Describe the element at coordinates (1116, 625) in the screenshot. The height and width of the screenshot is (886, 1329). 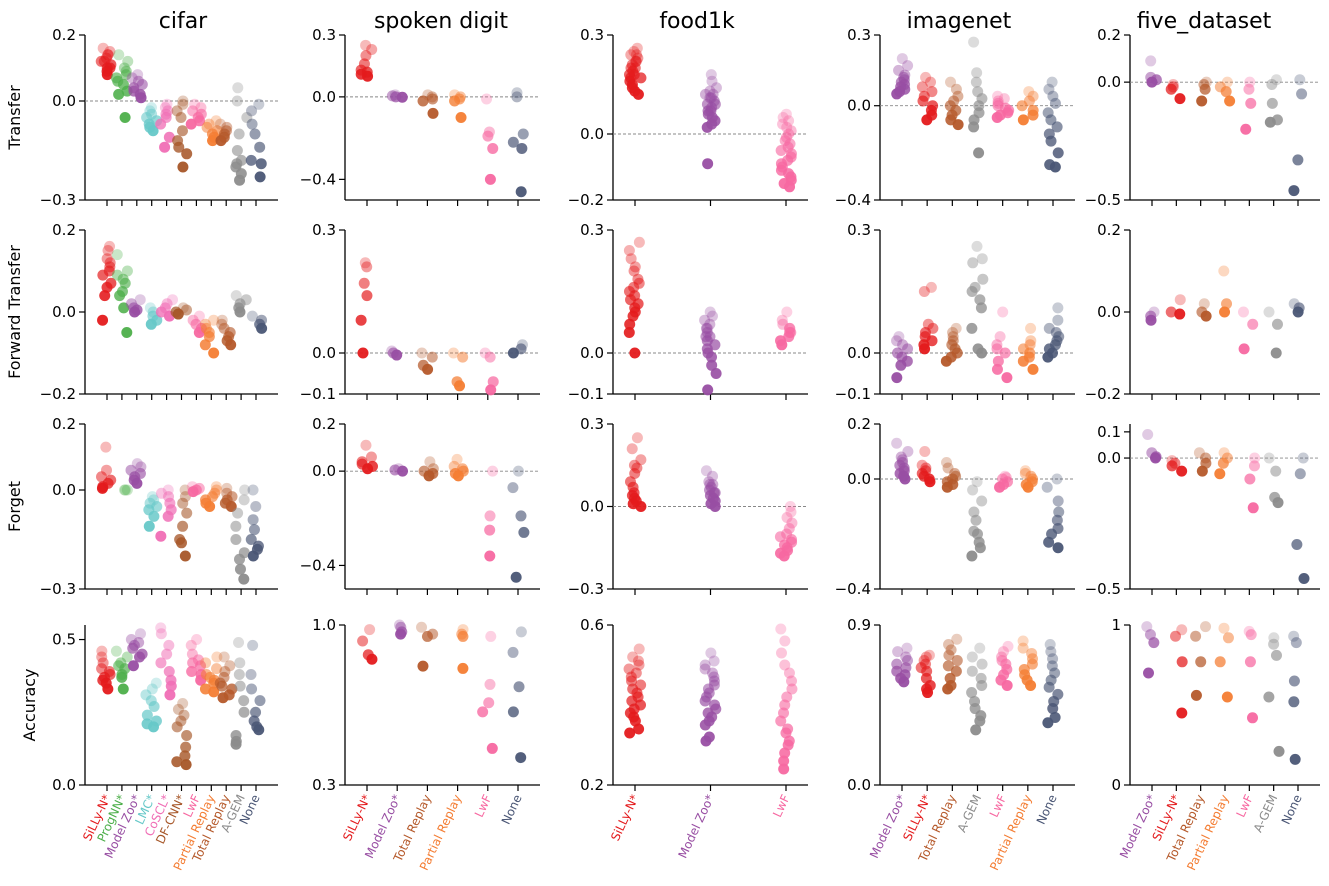
I see `y-tick-label: 1` at that location.